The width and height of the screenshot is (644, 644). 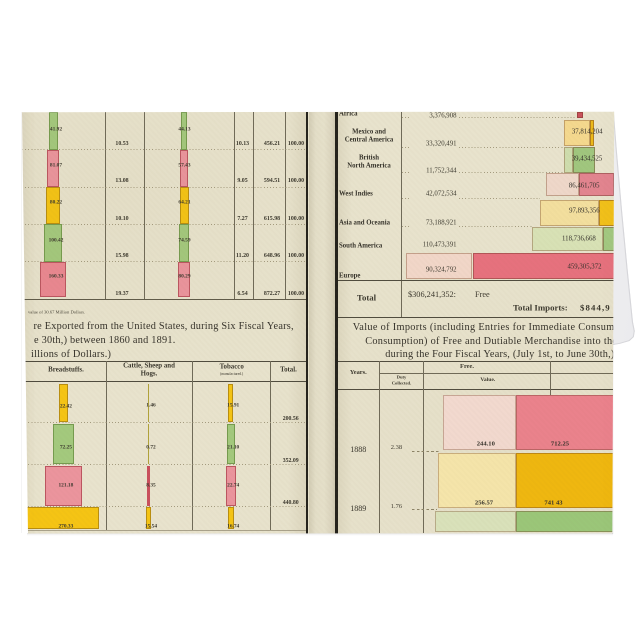 What do you see at coordinates (358, 4) in the screenshot?
I see `imports-year: 1890` at bounding box center [358, 4].